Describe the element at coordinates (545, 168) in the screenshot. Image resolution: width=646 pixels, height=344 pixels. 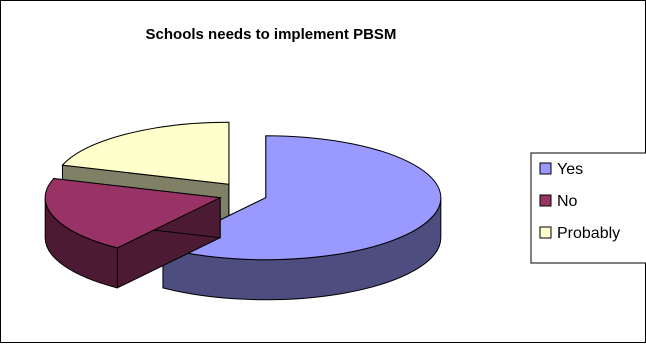
I see `legend-swatch-yes` at that location.